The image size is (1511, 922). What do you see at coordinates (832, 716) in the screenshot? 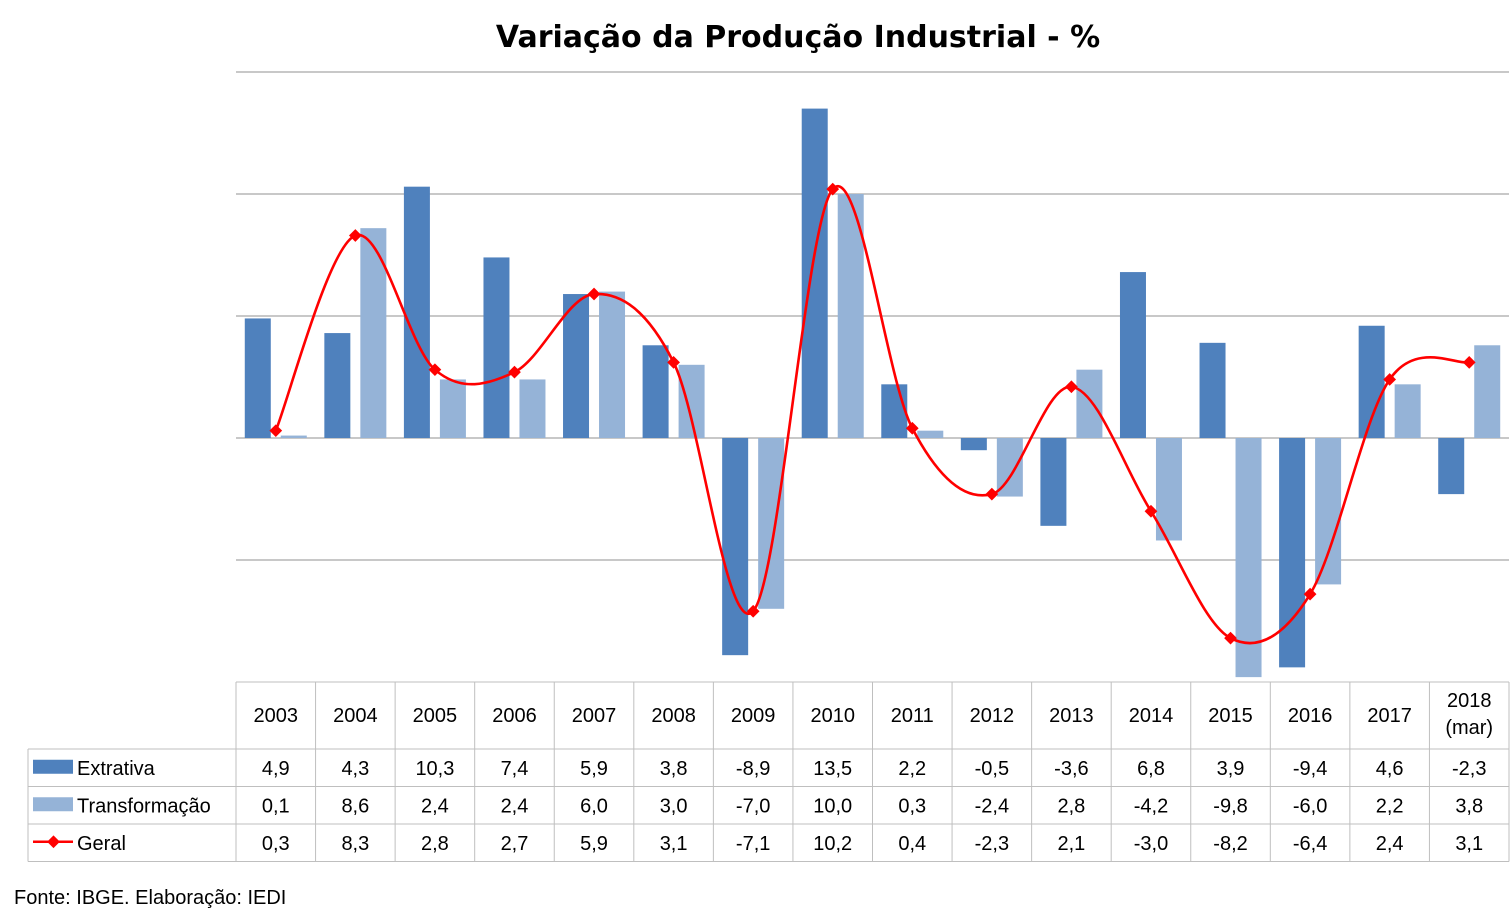
I see `x-tick-label: 2010` at bounding box center [832, 716].